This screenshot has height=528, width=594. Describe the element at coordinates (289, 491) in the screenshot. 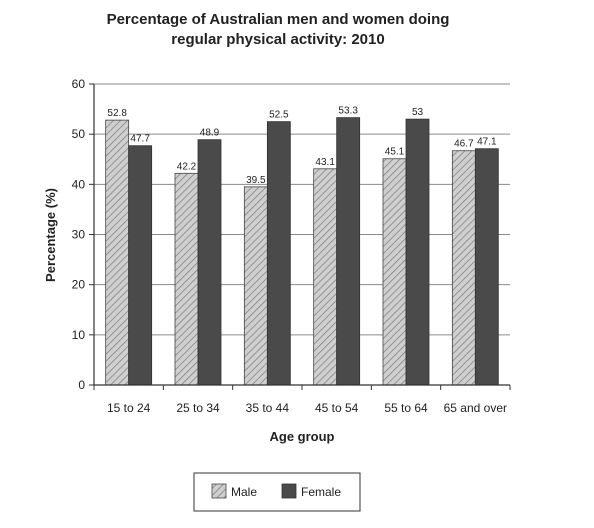

I see `legend-swatch-female` at that location.